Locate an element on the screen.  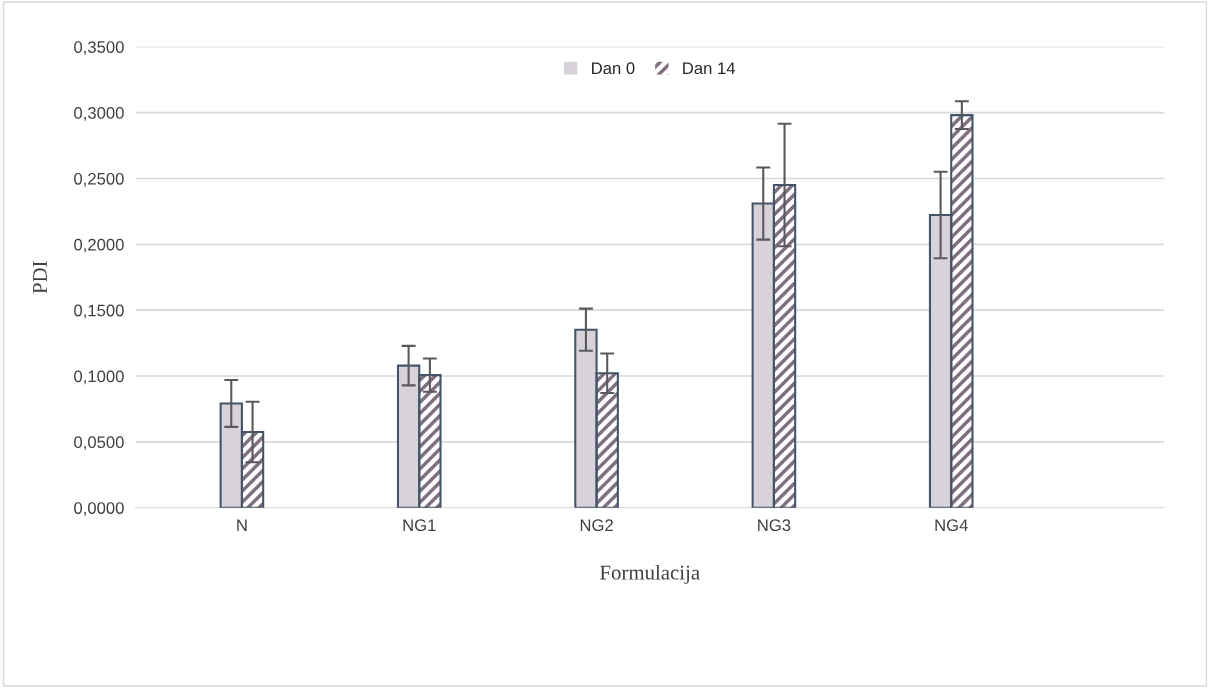
y-tick-label: 0,2500 is located at coordinates (99, 179).